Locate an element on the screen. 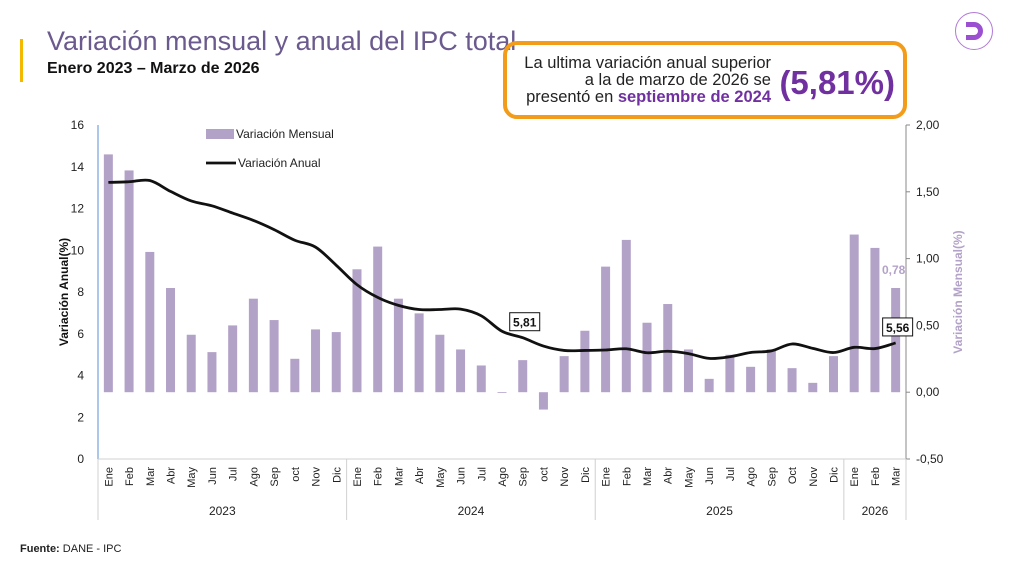 This screenshot has width=1024, height=567. left-tick-label: 2 is located at coordinates (80, 417).